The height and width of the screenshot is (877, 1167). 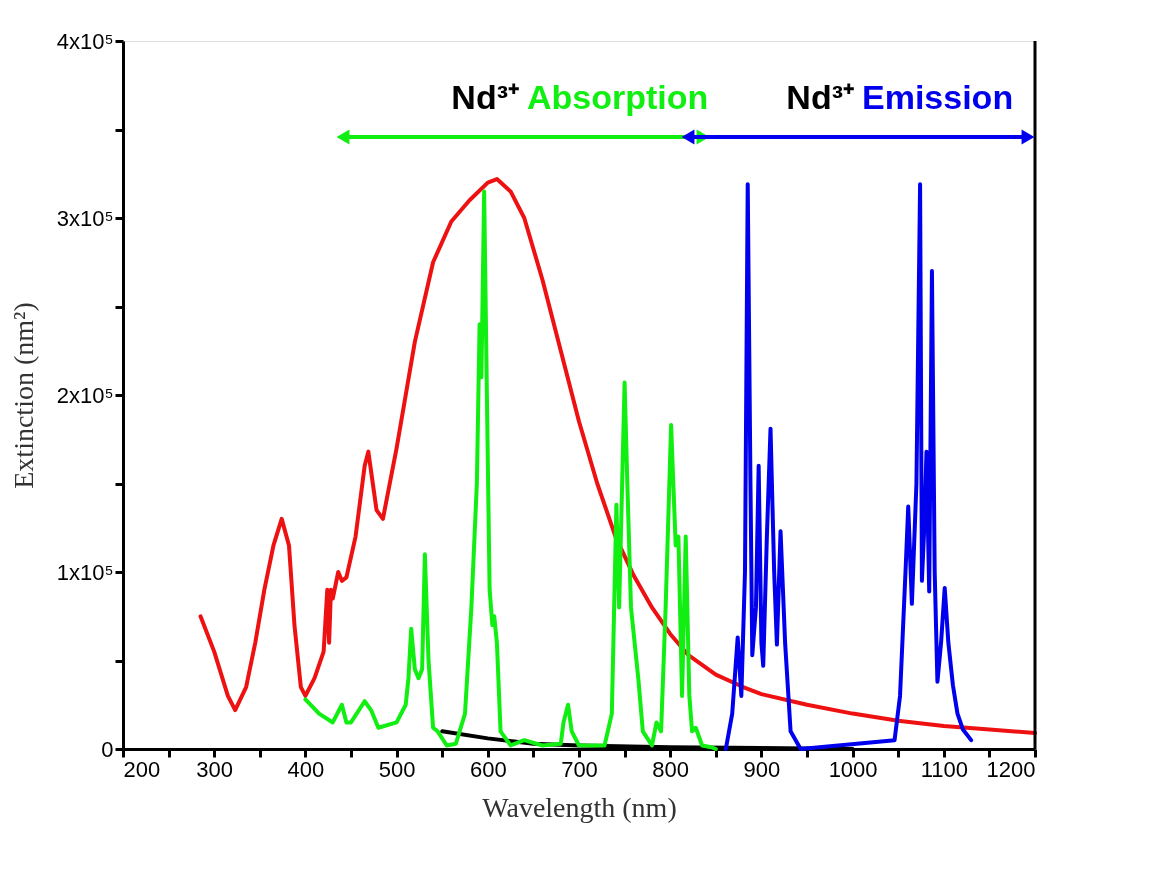 What do you see at coordinates (579, 769) in the screenshot?
I see `x-tick-label: 700` at bounding box center [579, 769].